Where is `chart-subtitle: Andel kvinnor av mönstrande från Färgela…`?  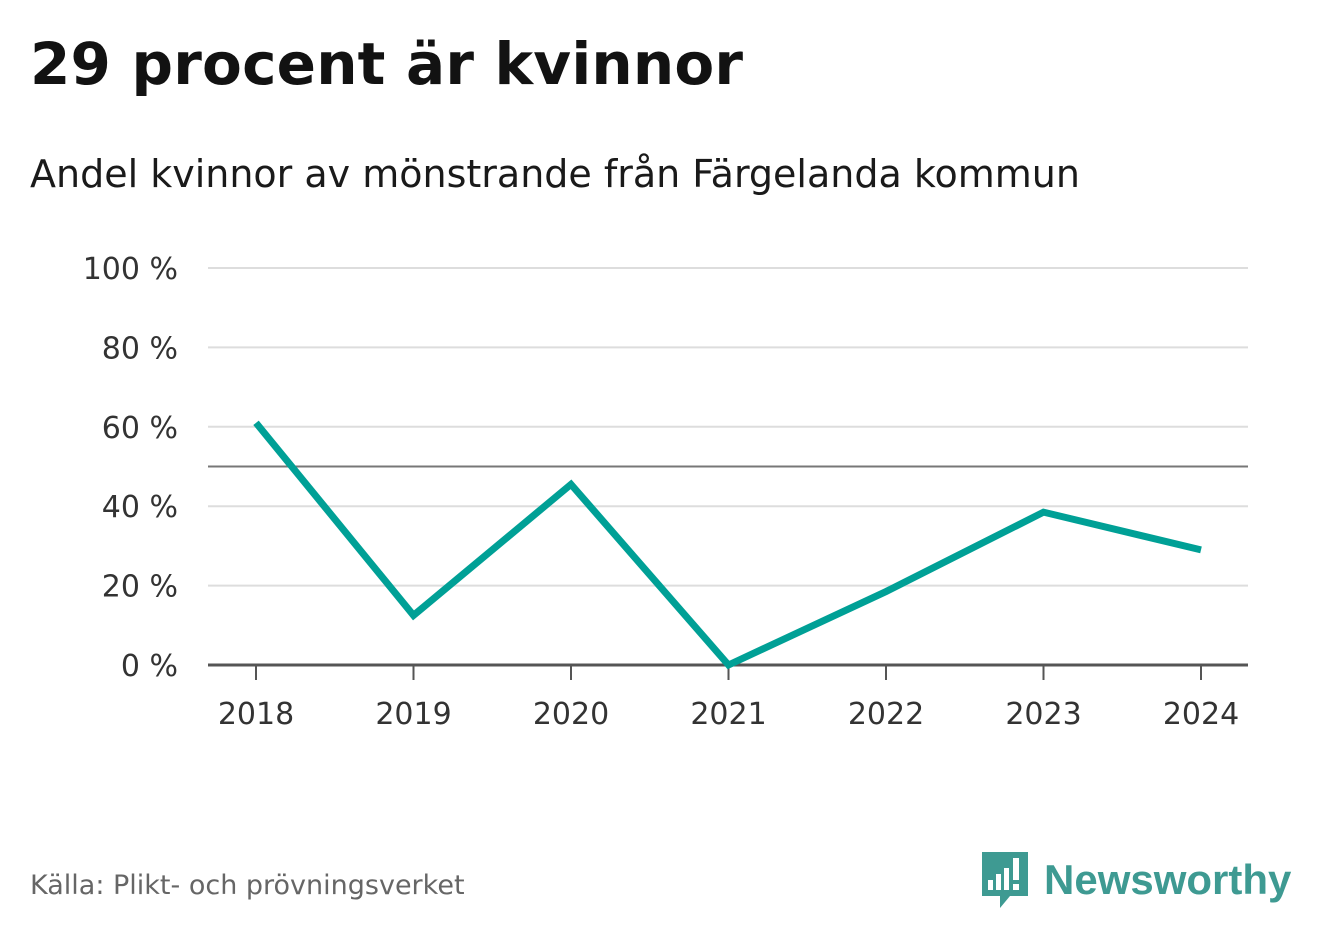
chart-subtitle: Andel kvinnor av mönstrande från Färgela… is located at coordinates (555, 174).